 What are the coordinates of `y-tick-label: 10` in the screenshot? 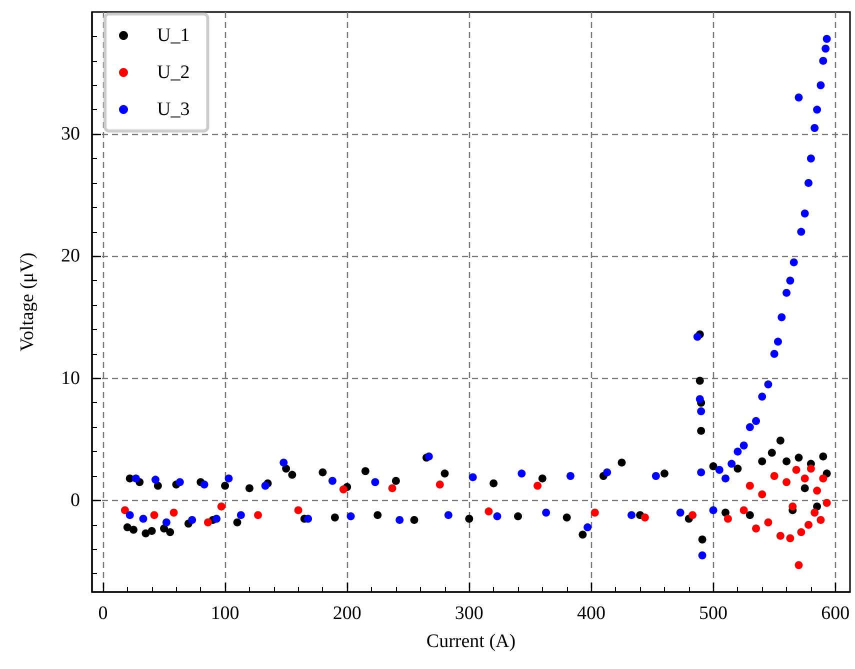 It's located at (70, 378).